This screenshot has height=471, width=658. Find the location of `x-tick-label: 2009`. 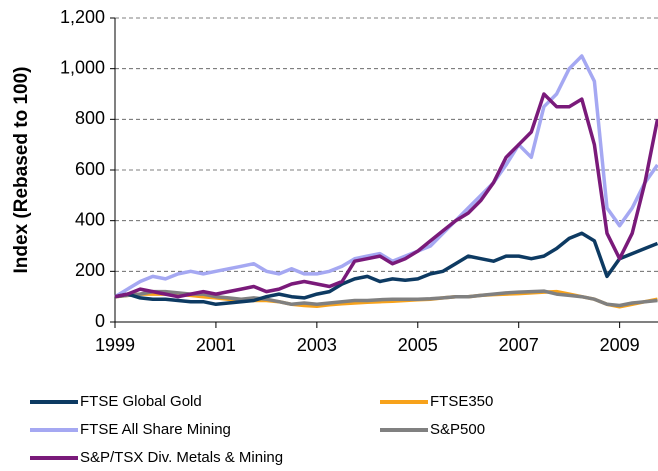

x-tick-label: 2009 is located at coordinates (620, 345).